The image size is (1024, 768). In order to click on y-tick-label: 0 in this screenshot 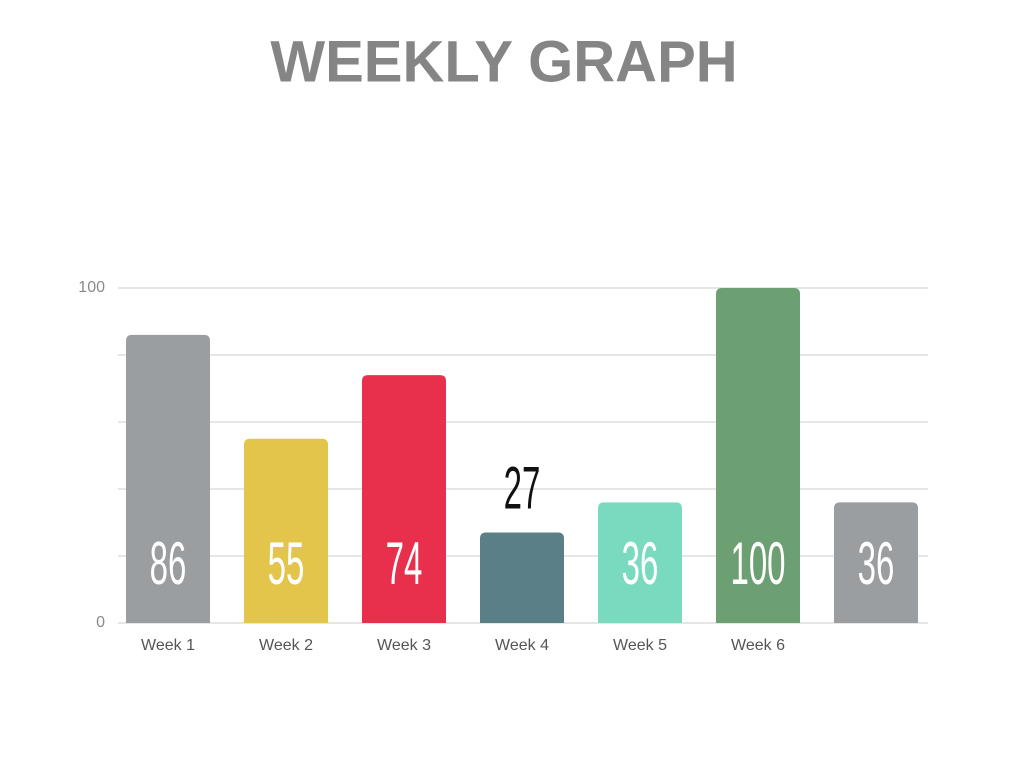, I will do `click(100, 622)`.